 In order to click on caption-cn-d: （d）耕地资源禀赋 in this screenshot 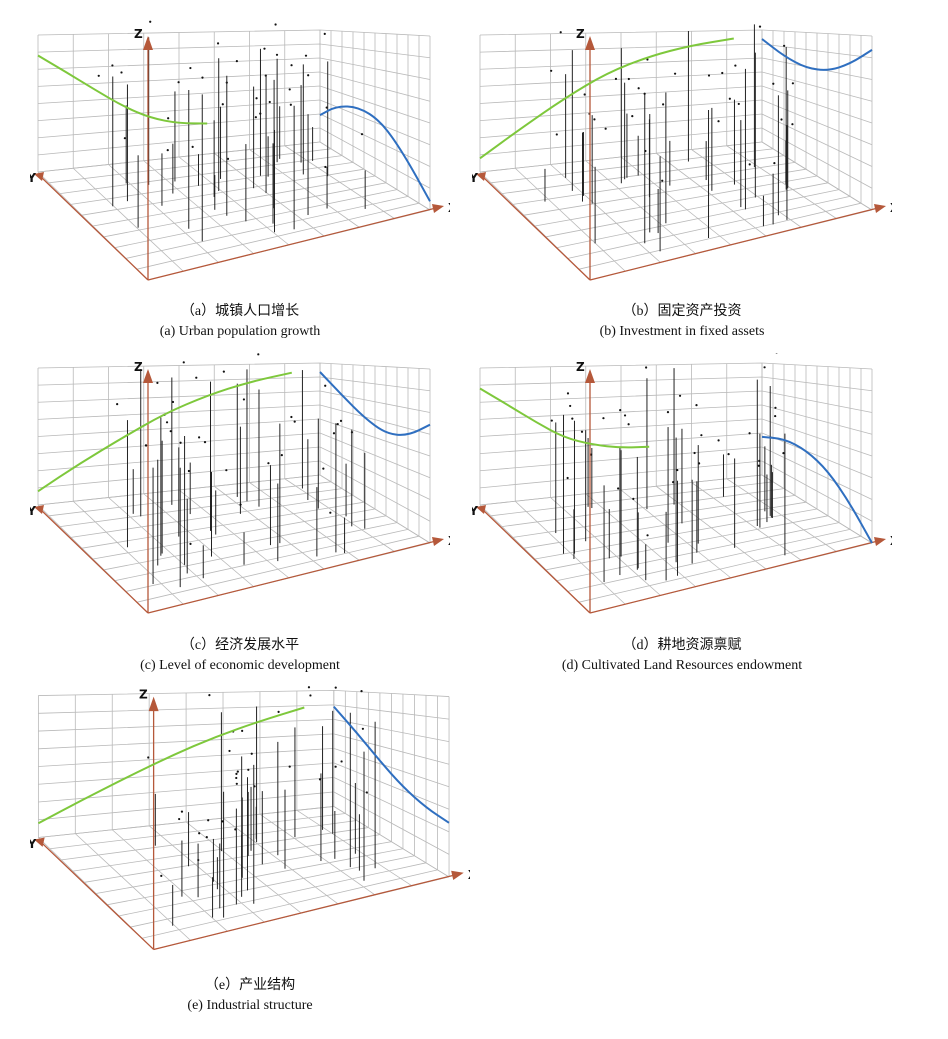, I will do `click(682, 645)`.